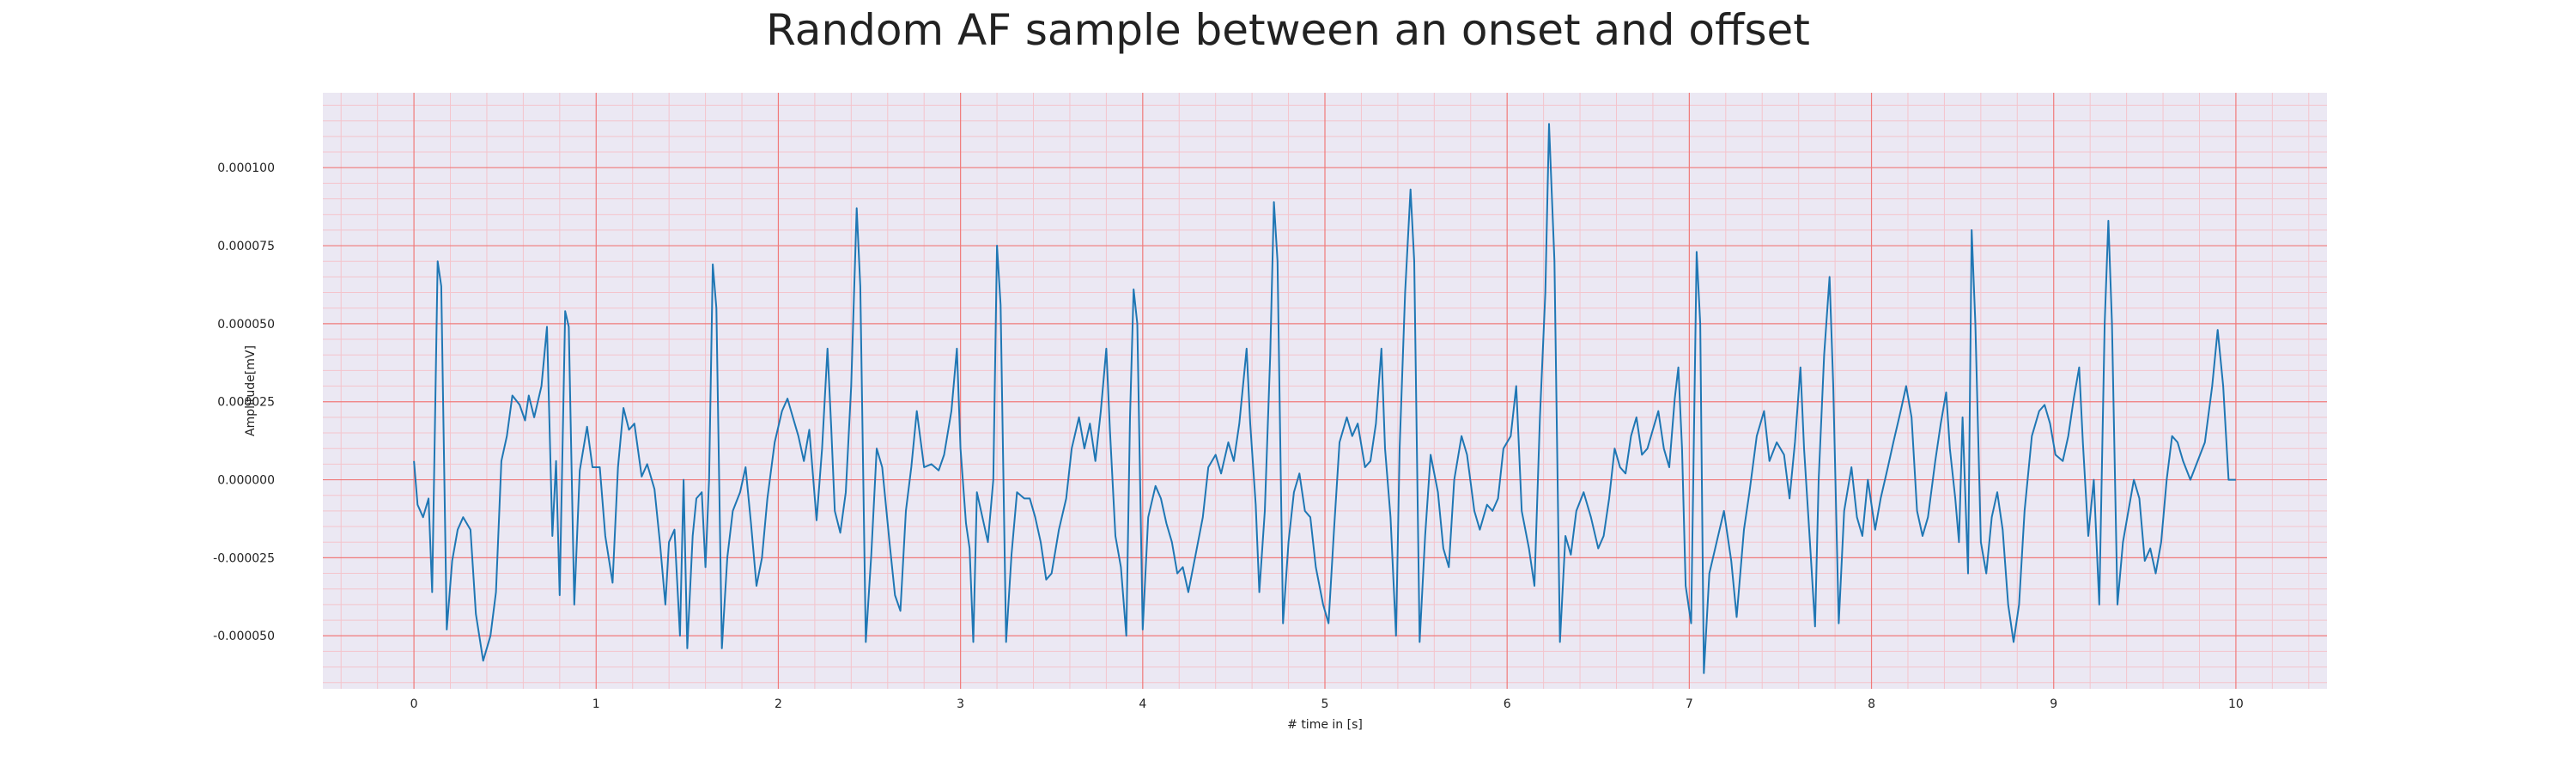  I want to click on y-tick-label: -0.000050, so click(244, 636).